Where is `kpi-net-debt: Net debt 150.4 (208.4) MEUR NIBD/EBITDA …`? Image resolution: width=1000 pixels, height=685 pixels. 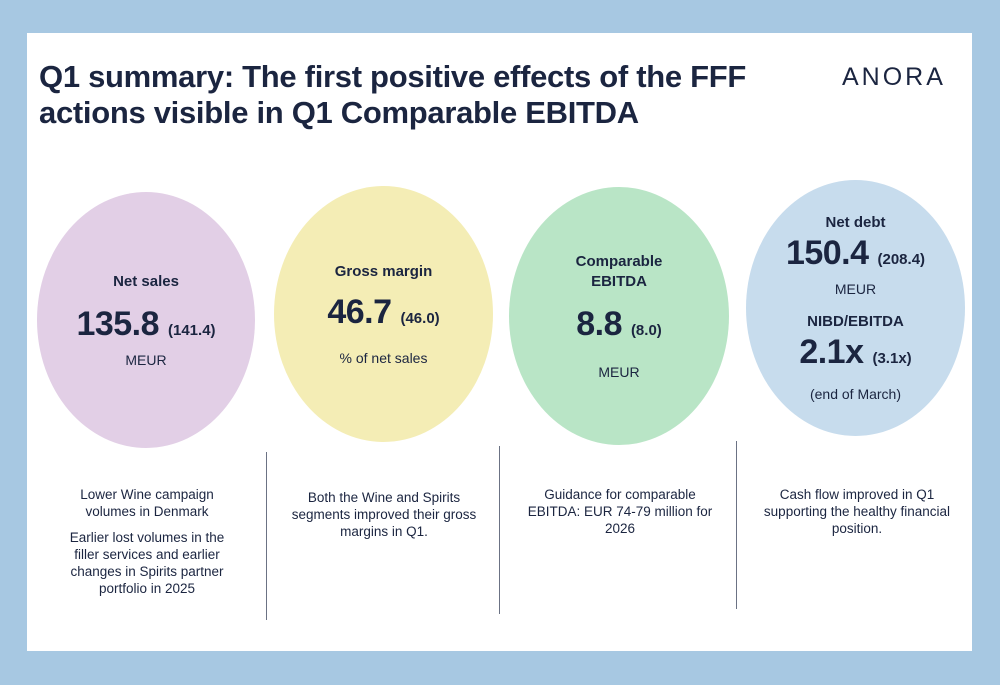 kpi-net-debt: Net debt 150.4 (208.4) MEUR NIBD/EBITDA … is located at coordinates (855, 308).